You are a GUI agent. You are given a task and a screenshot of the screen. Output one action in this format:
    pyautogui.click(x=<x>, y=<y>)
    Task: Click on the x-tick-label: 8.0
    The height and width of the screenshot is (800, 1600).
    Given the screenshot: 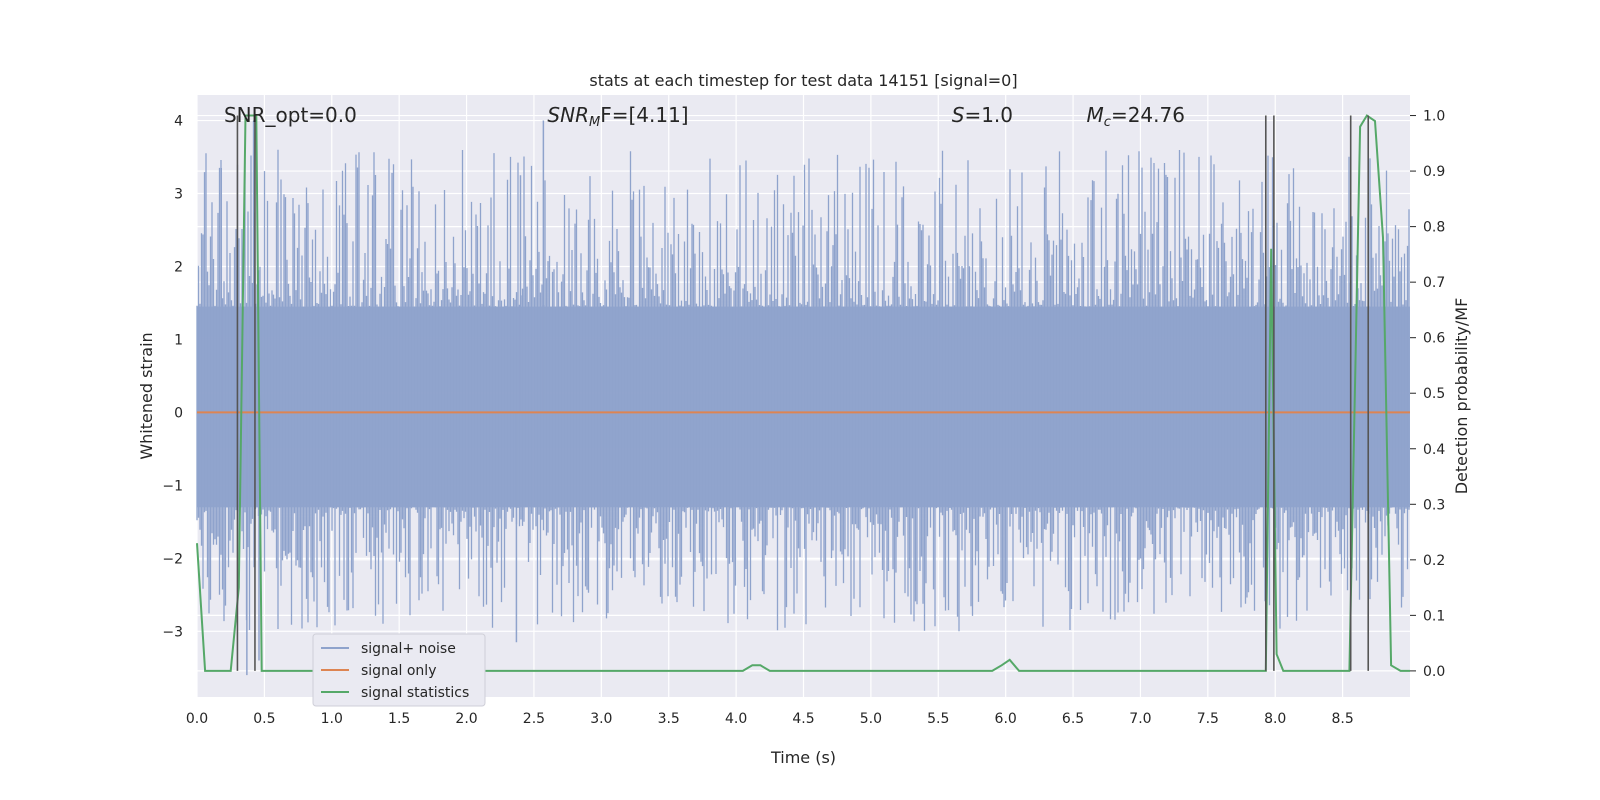 What is the action you would take?
    pyautogui.click(x=1275, y=719)
    